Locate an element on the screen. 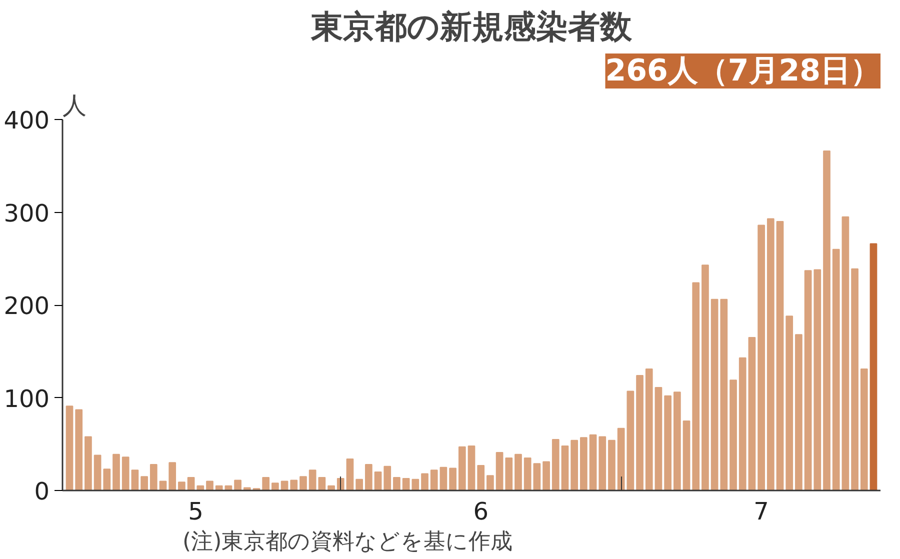 The image size is (900, 559). y-tick-label: 300 is located at coordinates (27, 213).